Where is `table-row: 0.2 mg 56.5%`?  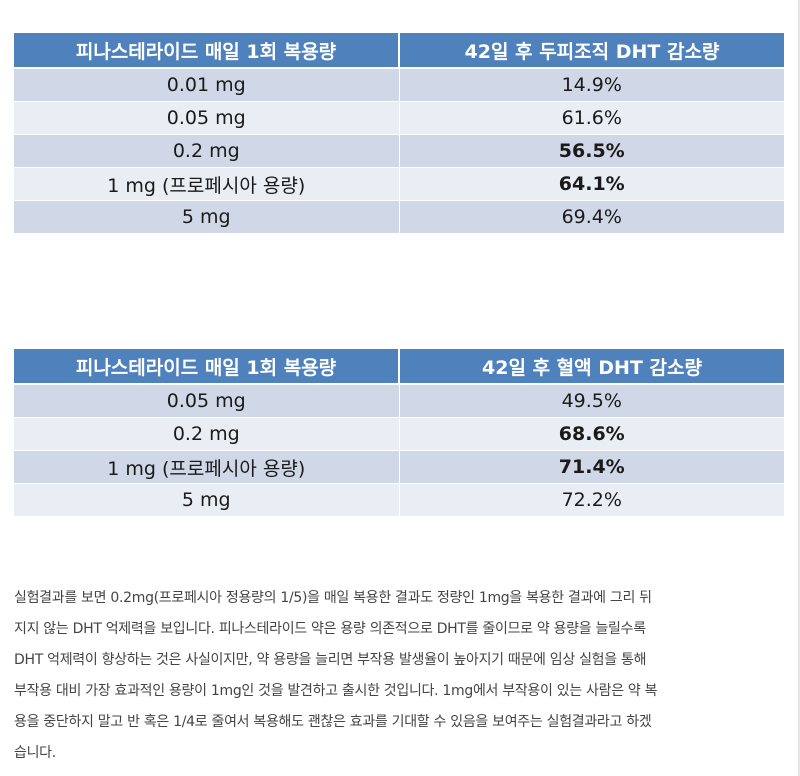 table-row: 0.2 mg 56.5% is located at coordinates (399, 151).